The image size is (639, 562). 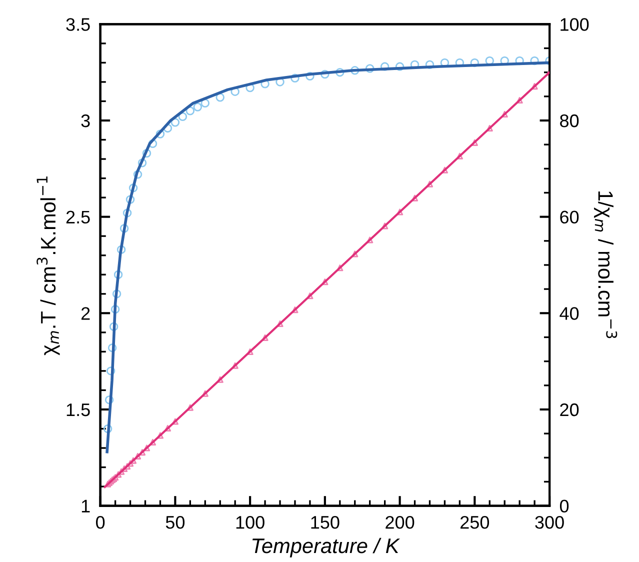 I want to click on x-tick-label: 200, so click(x=400, y=522).